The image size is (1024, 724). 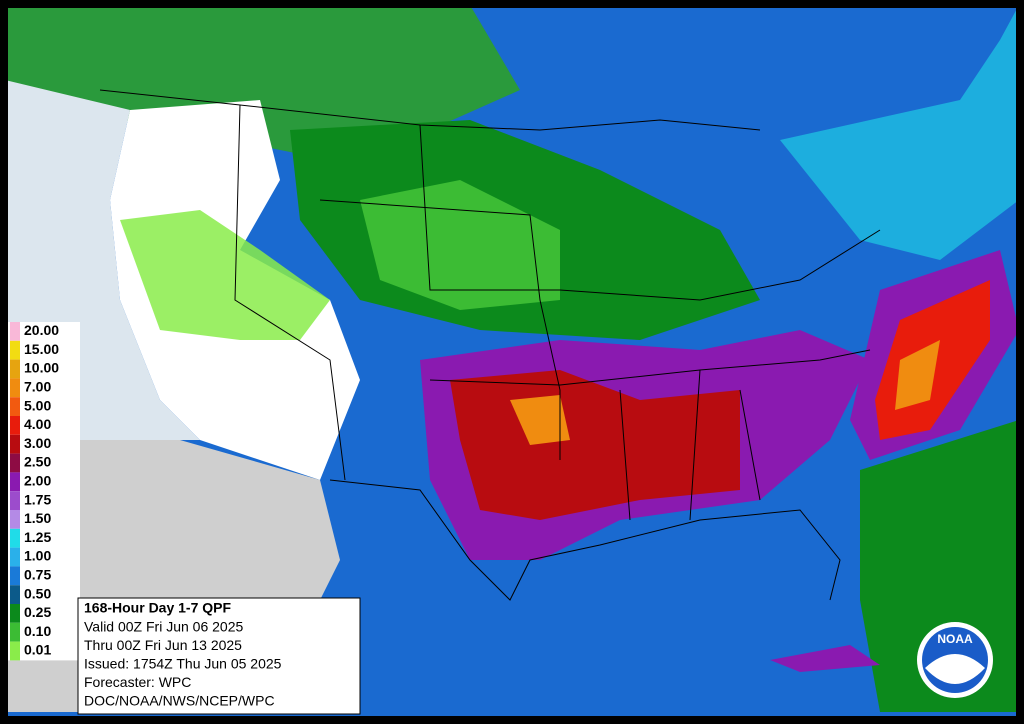 What do you see at coordinates (460, 245) in the screenshot?
I see `region-plains-green` at bounding box center [460, 245].